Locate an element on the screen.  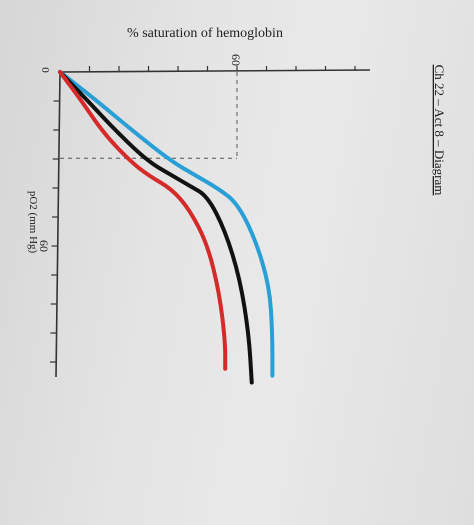
y-tick-label-60: 60 is located at coordinates (236, 60).